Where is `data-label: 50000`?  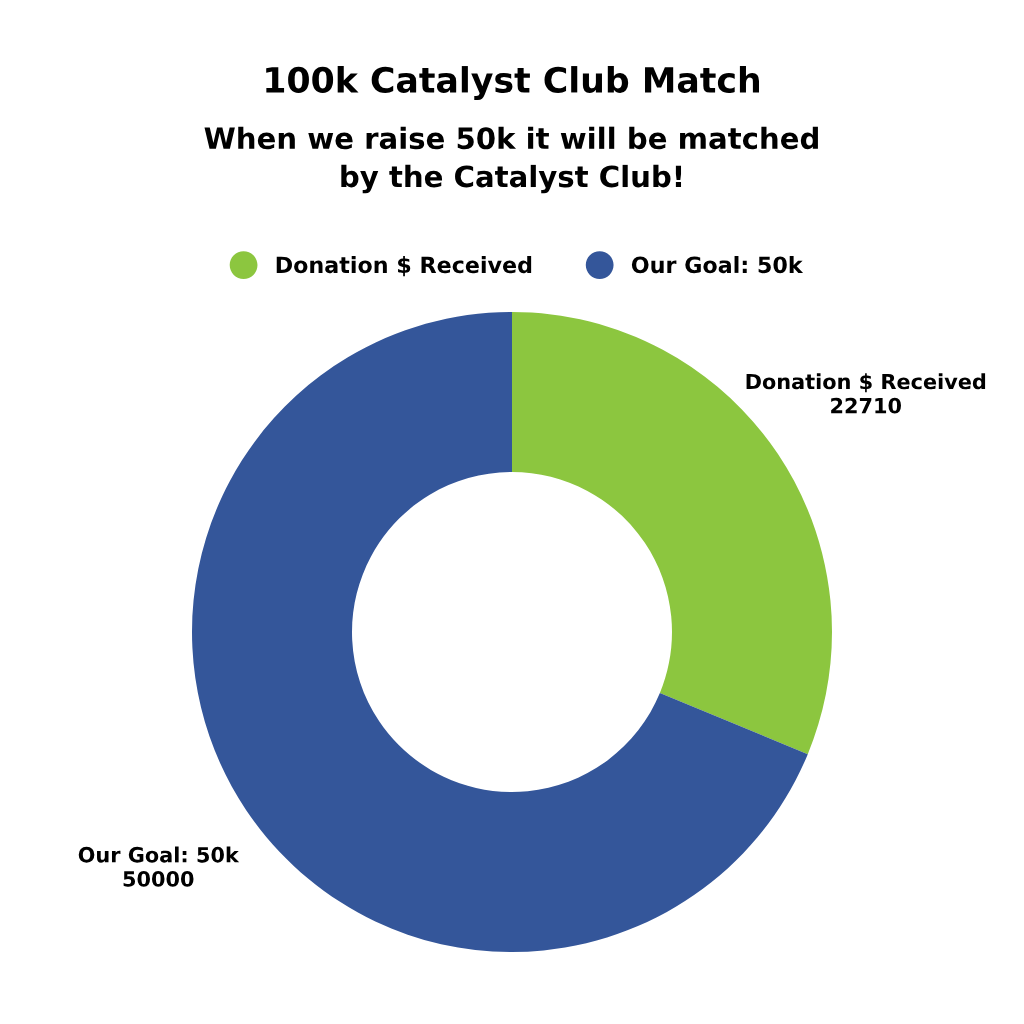
data-label: 50000 is located at coordinates (158, 878).